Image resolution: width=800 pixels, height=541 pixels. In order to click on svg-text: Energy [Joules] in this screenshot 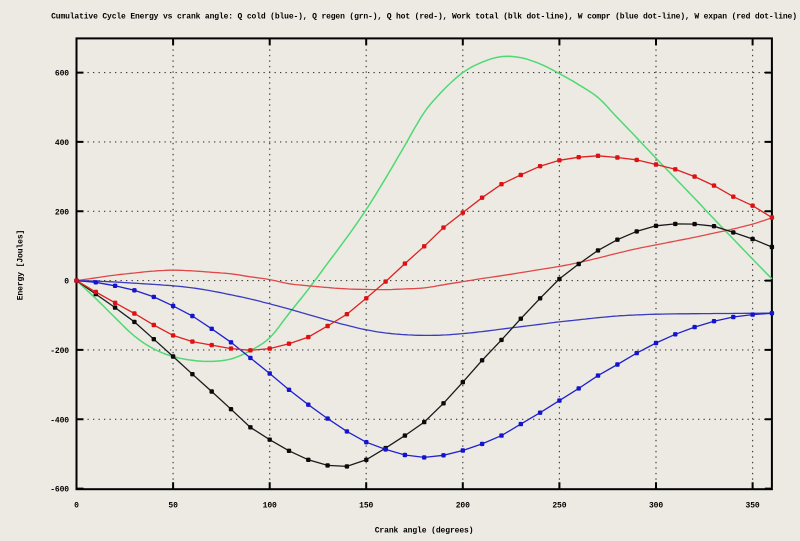, I will do `click(21, 265)`.